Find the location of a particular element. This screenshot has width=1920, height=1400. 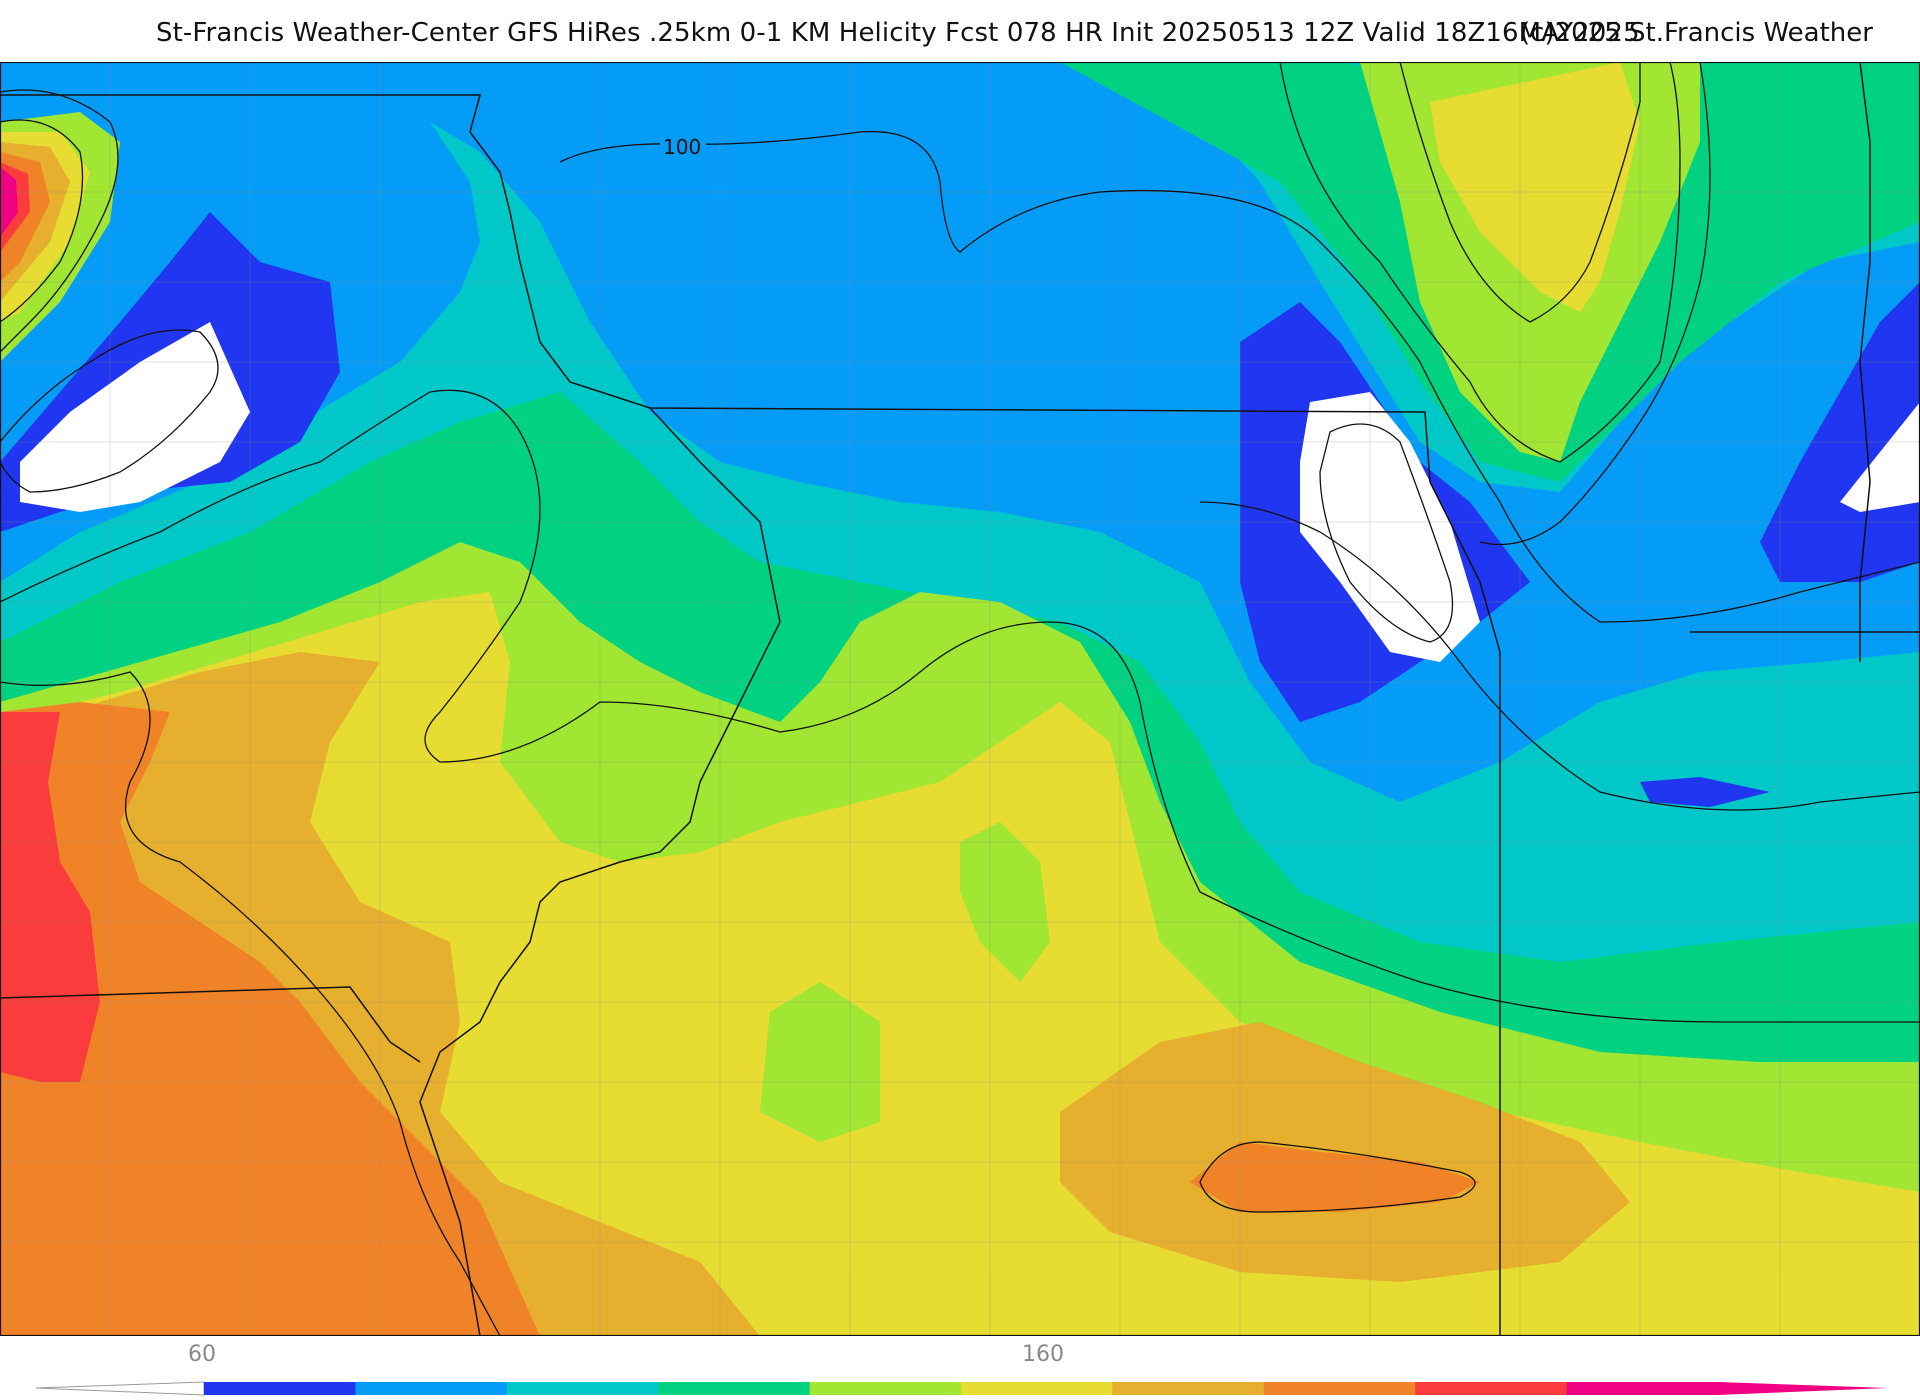

legend-swatches is located at coordinates (961, 1388).